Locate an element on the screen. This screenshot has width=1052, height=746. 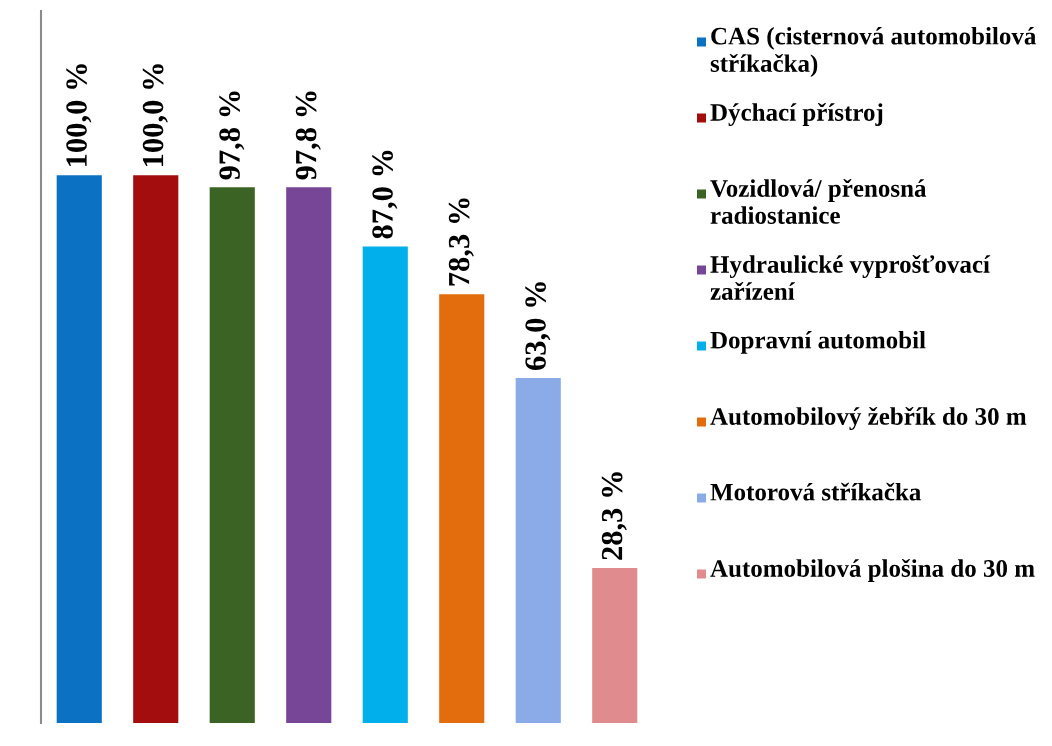
data-label: 87,0 % is located at coordinates (385, 194).